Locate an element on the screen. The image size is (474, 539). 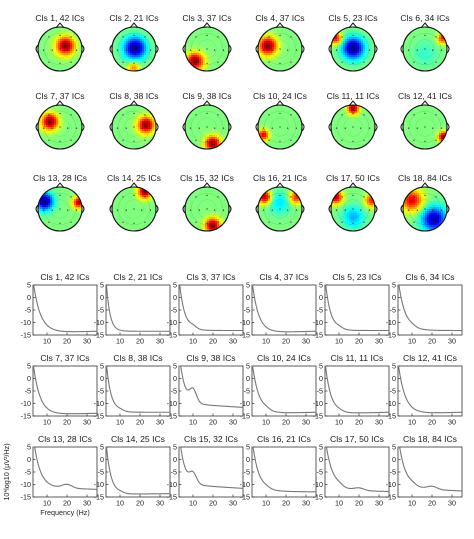
spectrum-title: Cls 18, 84 ICs is located at coordinates (430, 439).